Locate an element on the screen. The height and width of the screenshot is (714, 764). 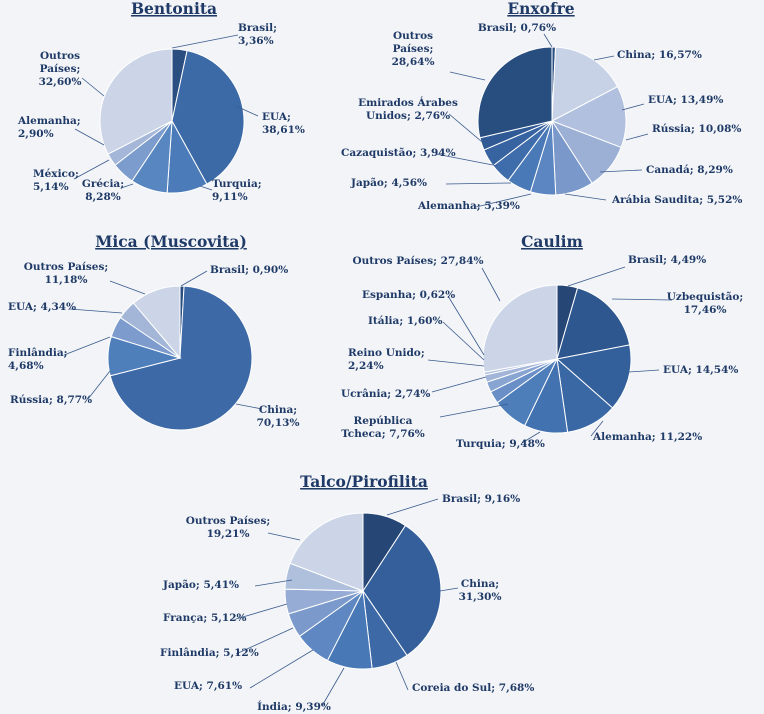
slice-label: Coreia do Sul; 7,68% is located at coordinates (473, 688).